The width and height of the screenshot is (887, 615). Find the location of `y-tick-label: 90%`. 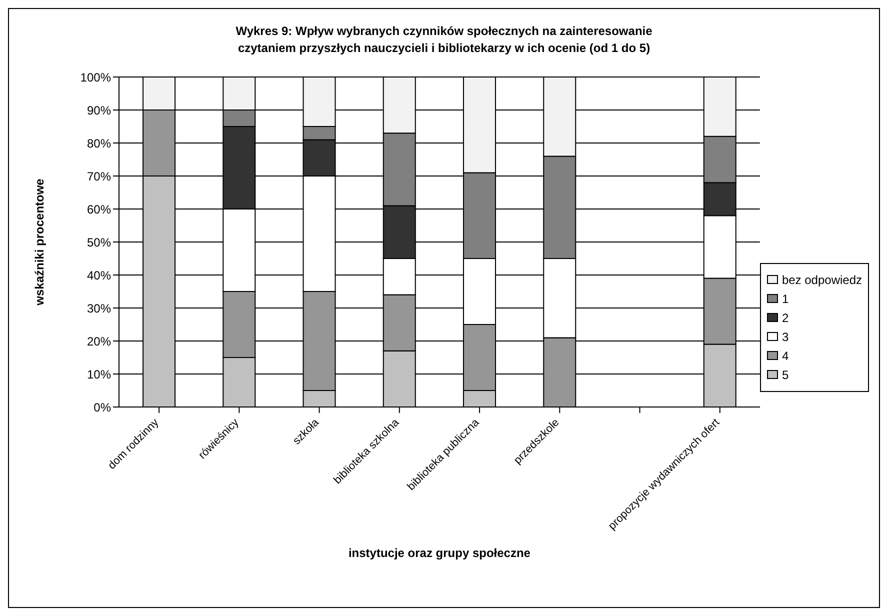

y-tick-label: 90% is located at coordinates (99, 110).